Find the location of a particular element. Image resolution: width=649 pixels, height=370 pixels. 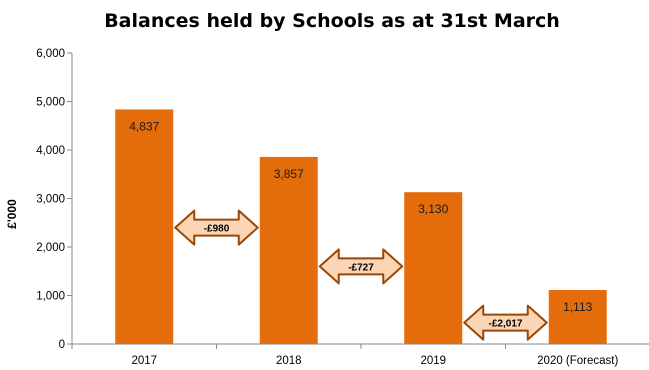

y-tick-label: 0 is located at coordinates (62, 345).